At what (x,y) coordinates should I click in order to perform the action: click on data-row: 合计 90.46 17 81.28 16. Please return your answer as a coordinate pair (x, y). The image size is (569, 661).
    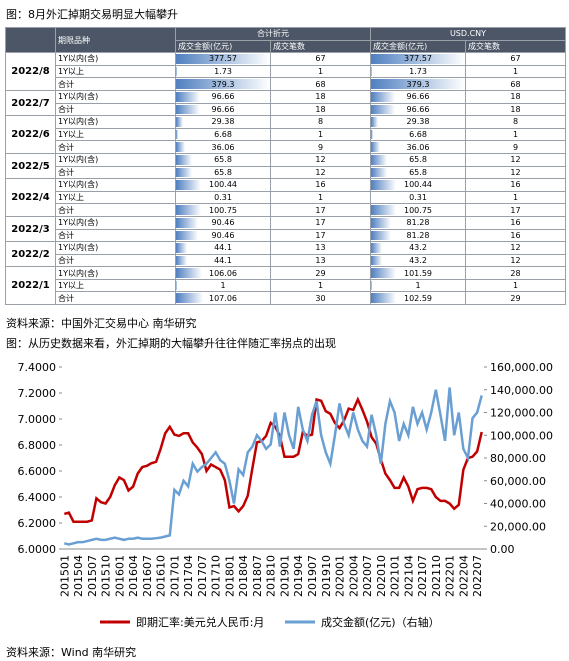
    Looking at the image, I should click on (286, 235).